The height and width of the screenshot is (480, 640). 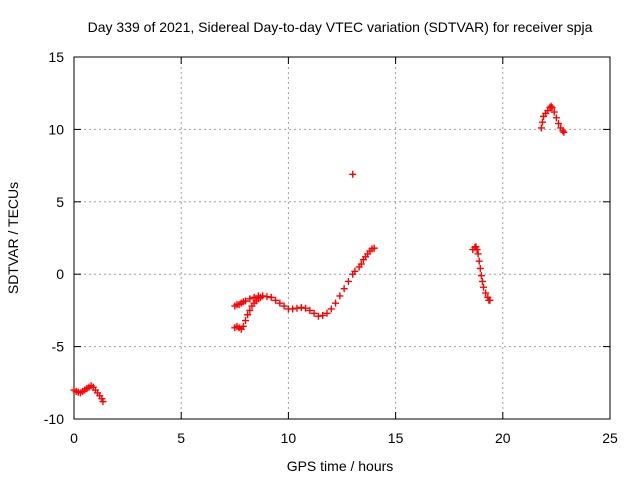 What do you see at coordinates (340, 466) in the screenshot?
I see `x-axis-label: GPS time / hours` at bounding box center [340, 466].